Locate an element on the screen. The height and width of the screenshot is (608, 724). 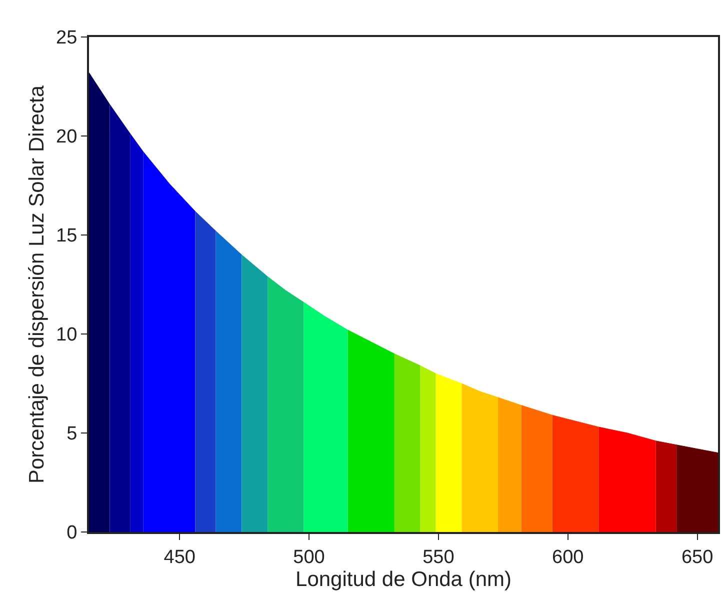
x-tick-label: 600 is located at coordinates (568, 557).